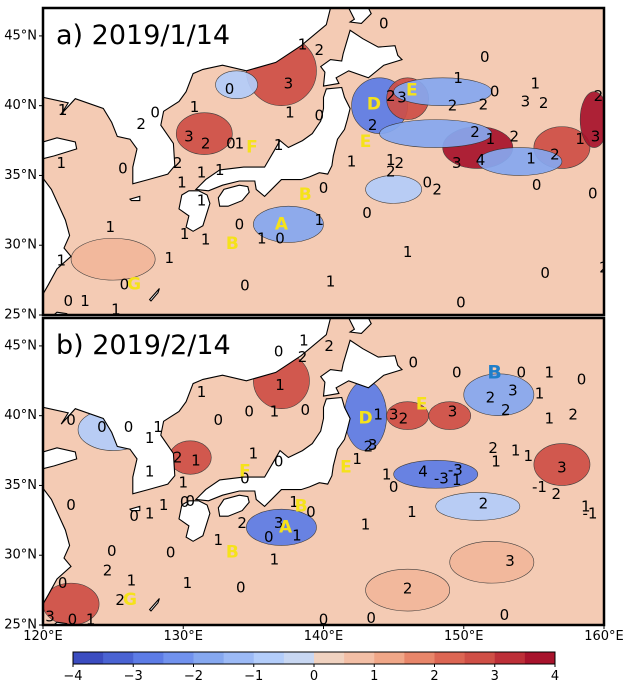 The image size is (630, 683). Describe the element at coordinates (20, 485) in the screenshot. I see `latitude-tick-label: 35°N` at that location.